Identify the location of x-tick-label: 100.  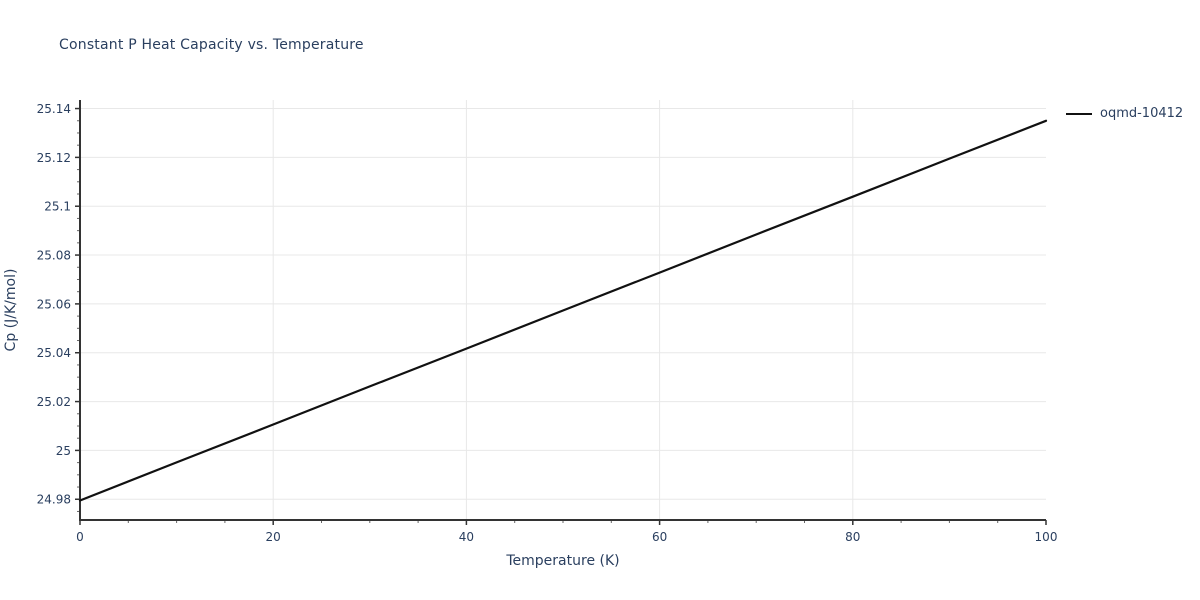
(1046, 537).